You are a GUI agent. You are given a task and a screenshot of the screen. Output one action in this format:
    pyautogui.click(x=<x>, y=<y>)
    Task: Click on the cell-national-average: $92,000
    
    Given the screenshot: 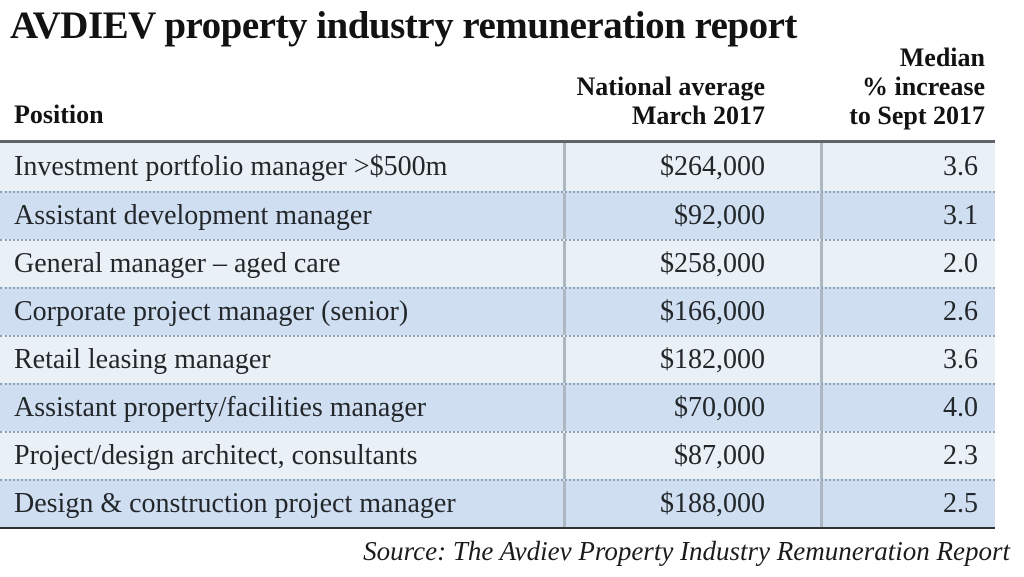 What is the action you would take?
    pyautogui.click(x=691, y=216)
    